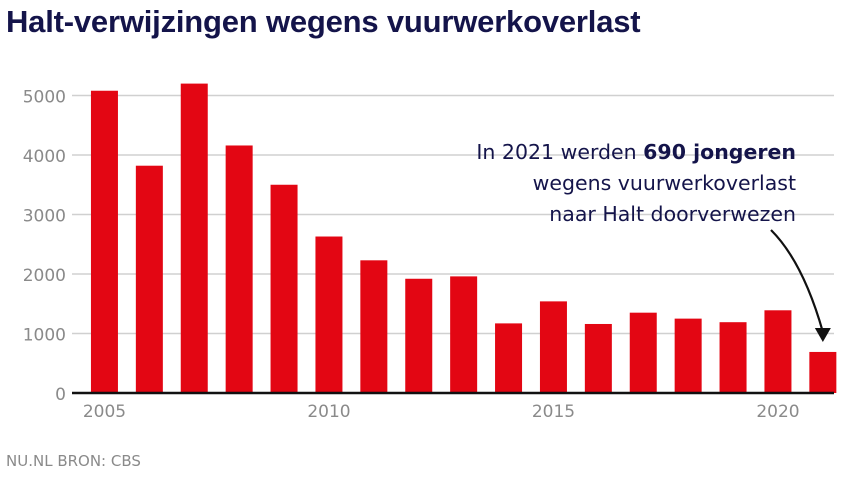 This screenshot has width=854, height=480. What do you see at coordinates (44, 157) in the screenshot?
I see `y-tick-label: 4000` at bounding box center [44, 157].